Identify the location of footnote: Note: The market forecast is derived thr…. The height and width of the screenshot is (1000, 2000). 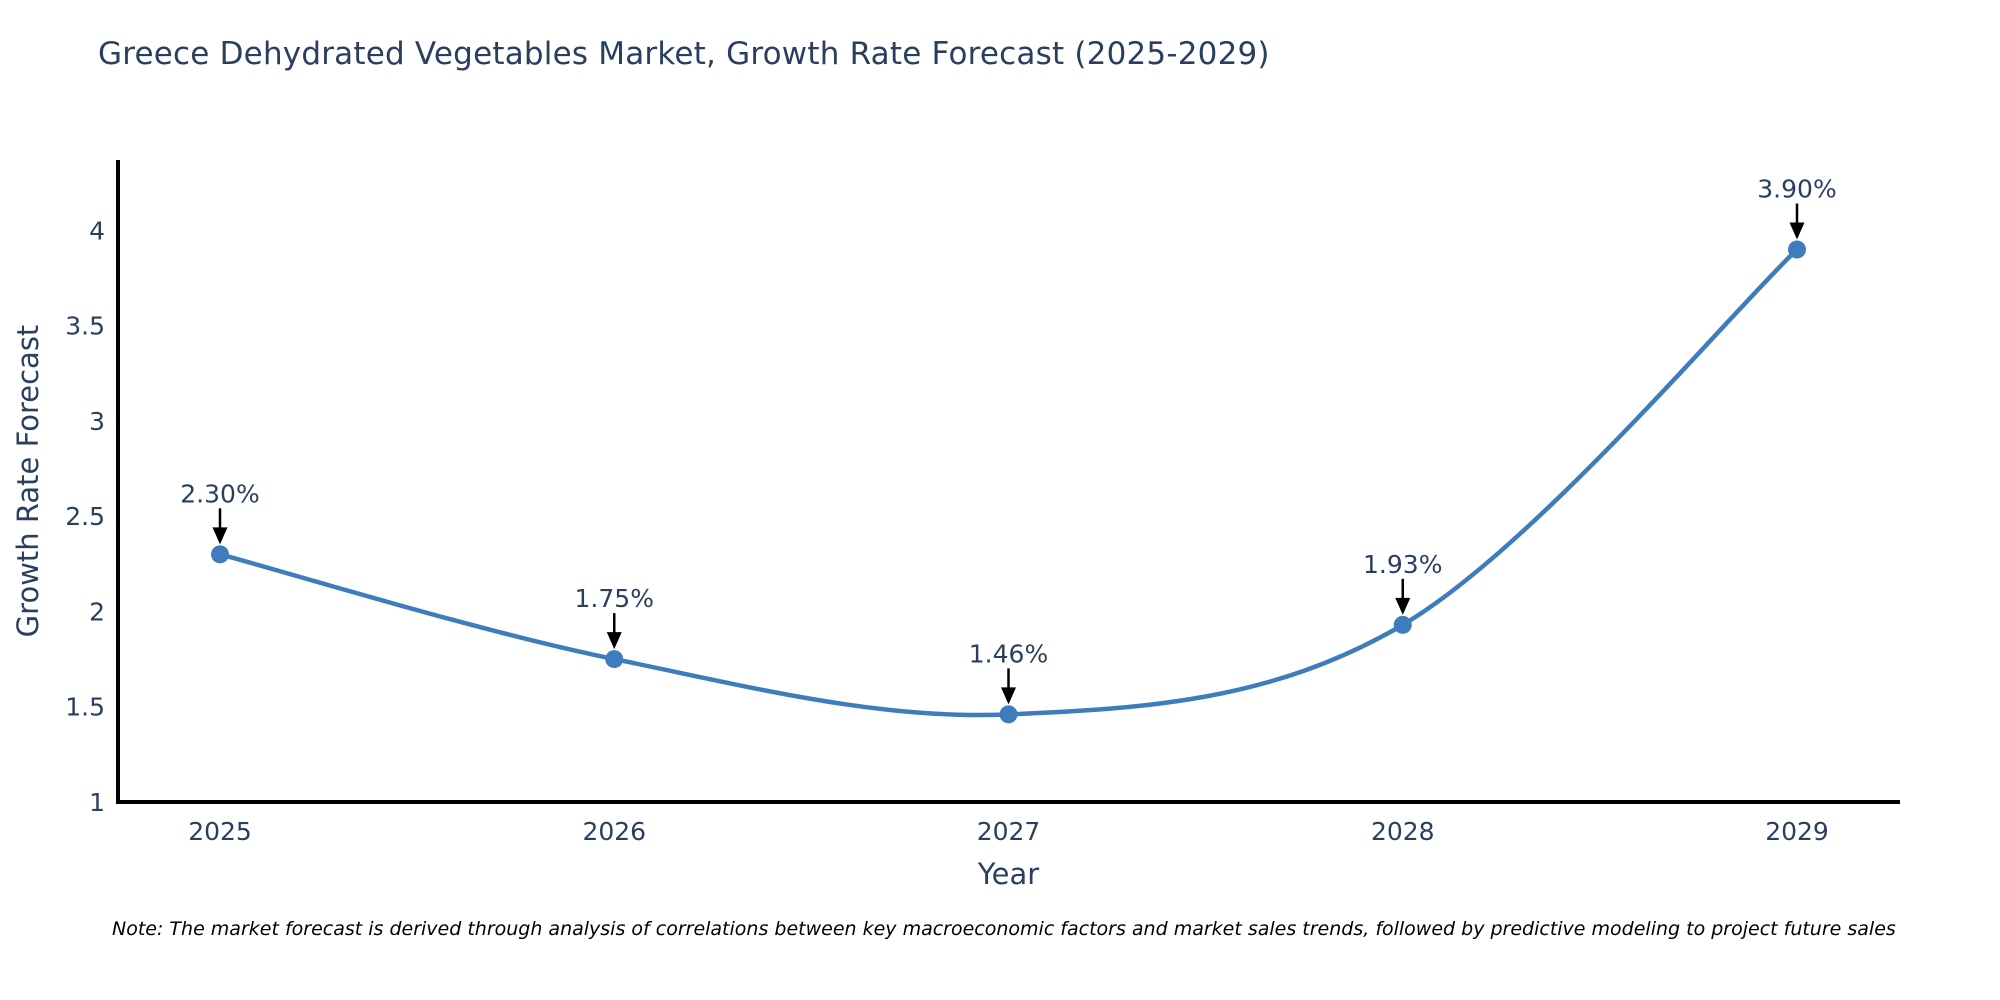
(1004, 929).